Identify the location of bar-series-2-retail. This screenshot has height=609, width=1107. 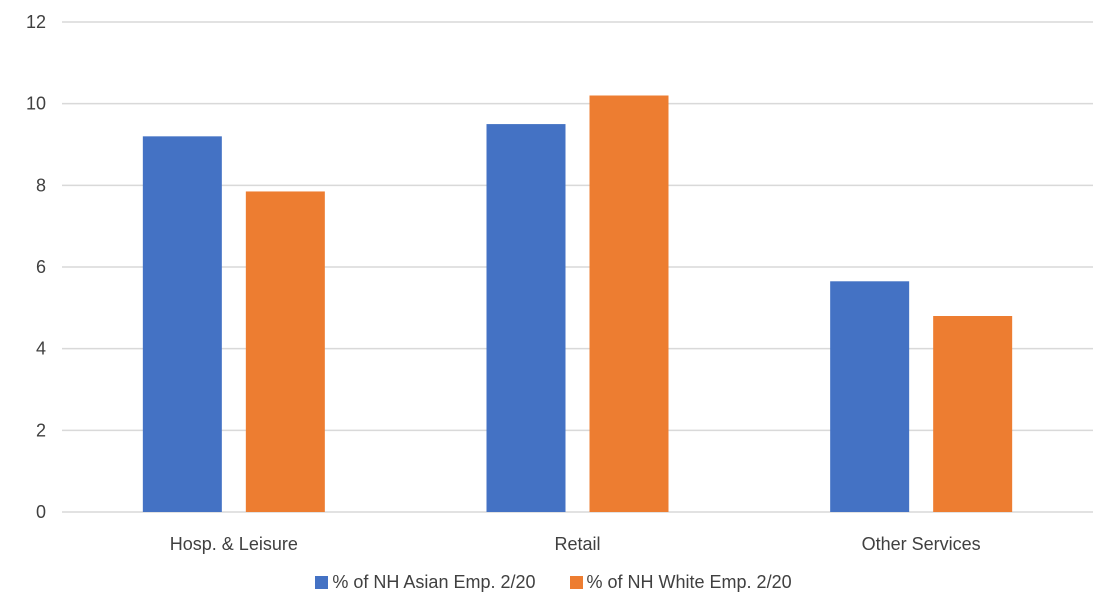
(629, 303).